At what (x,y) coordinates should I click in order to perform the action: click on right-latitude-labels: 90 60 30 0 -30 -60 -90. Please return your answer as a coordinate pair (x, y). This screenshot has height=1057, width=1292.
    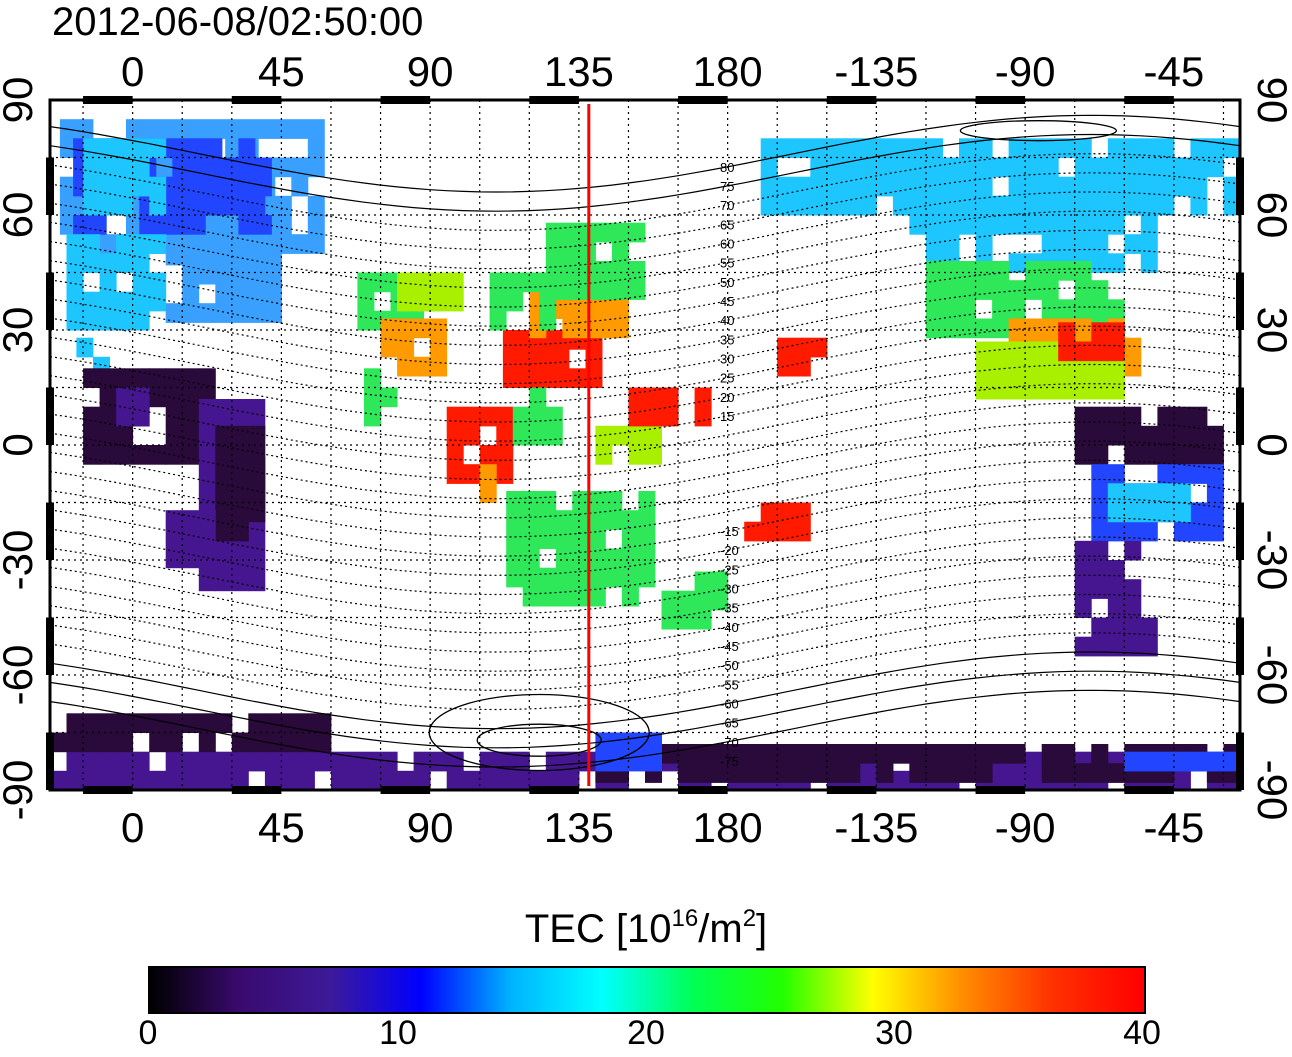
    Looking at the image, I should click on (1270, 449).